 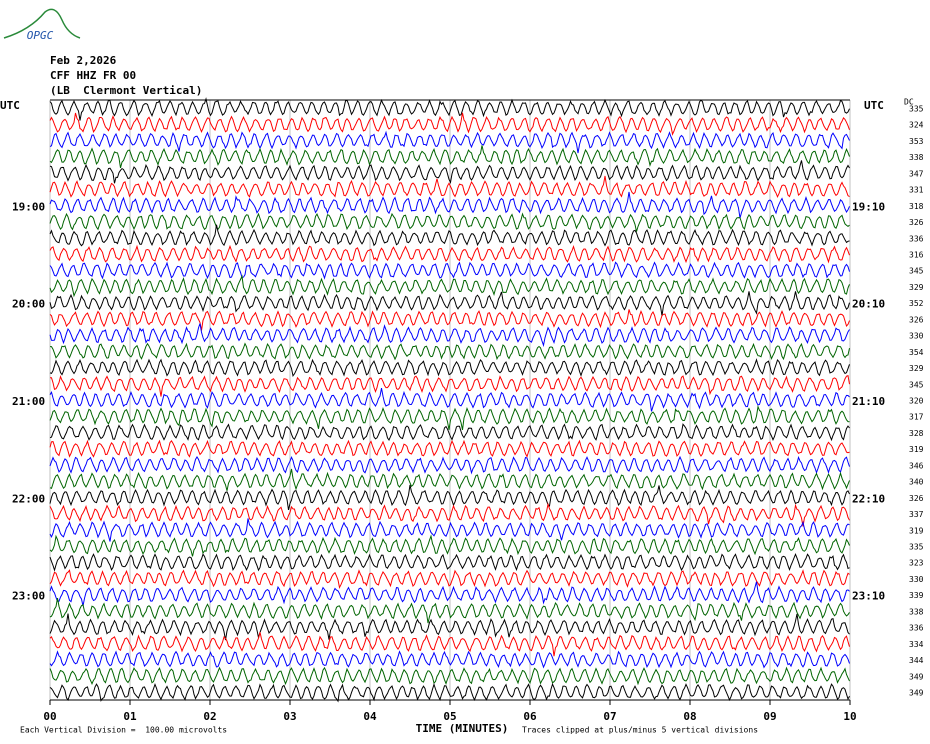 I want to click on hour-label-left: 19:00, so click(x=28, y=206).